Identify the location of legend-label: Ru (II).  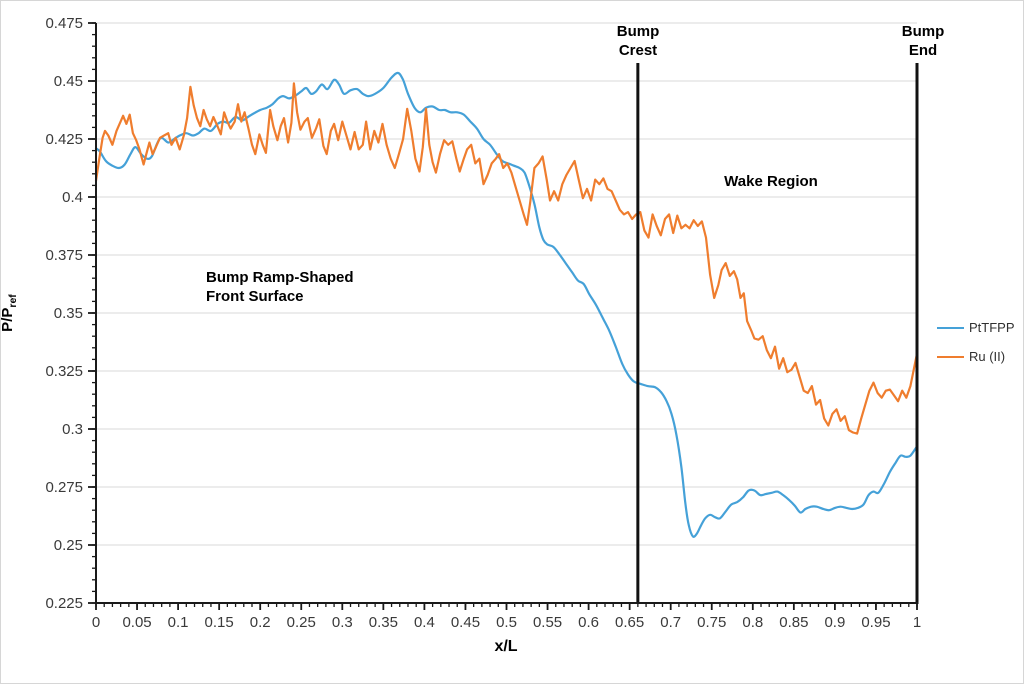
(987, 356).